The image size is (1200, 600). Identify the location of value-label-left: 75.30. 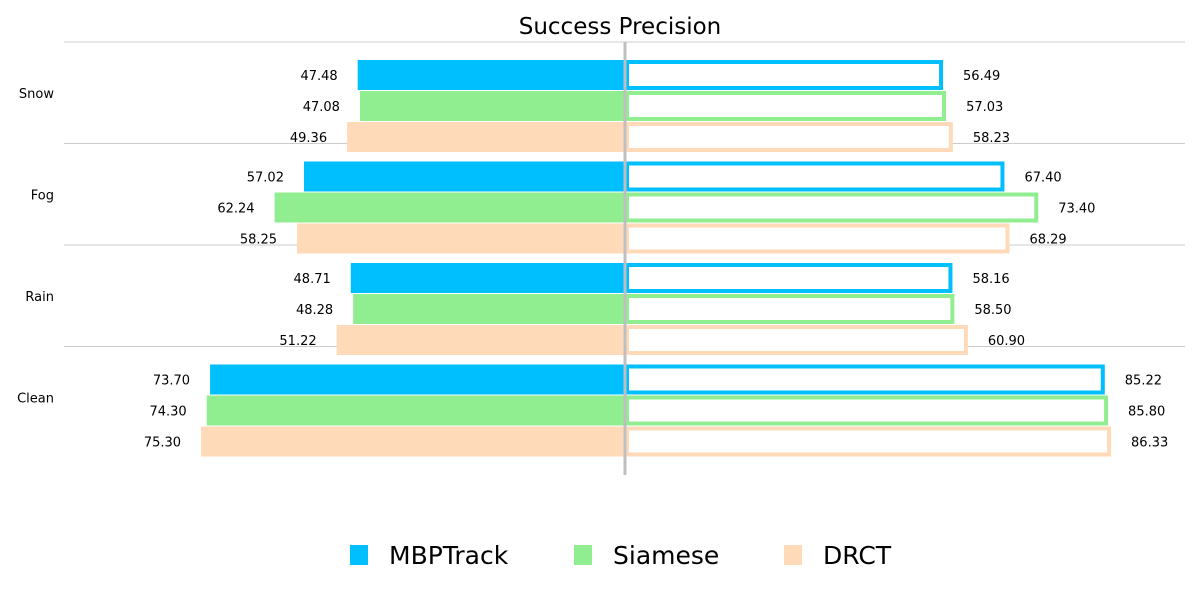
(162, 443).